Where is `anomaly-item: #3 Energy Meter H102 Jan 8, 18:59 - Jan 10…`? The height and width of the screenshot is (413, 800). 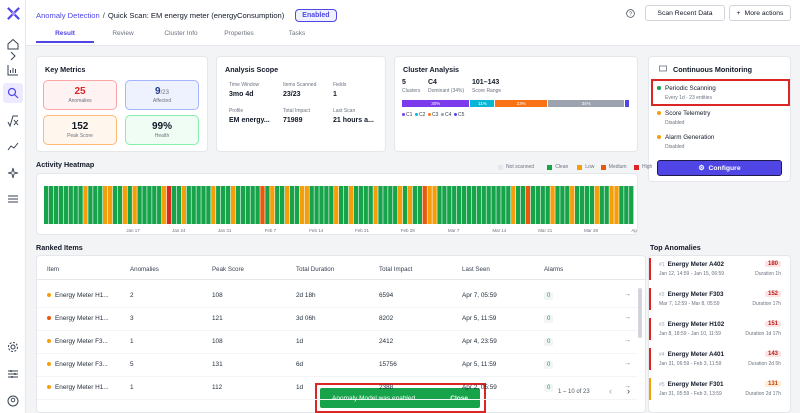 anomaly-item: #3 Energy Meter H102 Jan 8, 18:59 - Jan 10… is located at coordinates (717, 329).